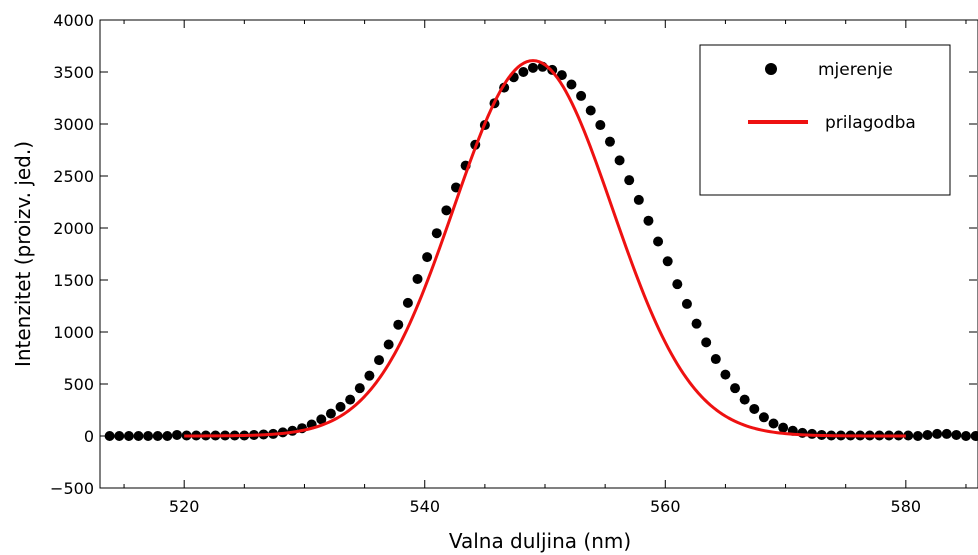 The image size is (978, 555). What do you see at coordinates (73, 176) in the screenshot?
I see `y-tick-label: 2500` at bounding box center [73, 176].